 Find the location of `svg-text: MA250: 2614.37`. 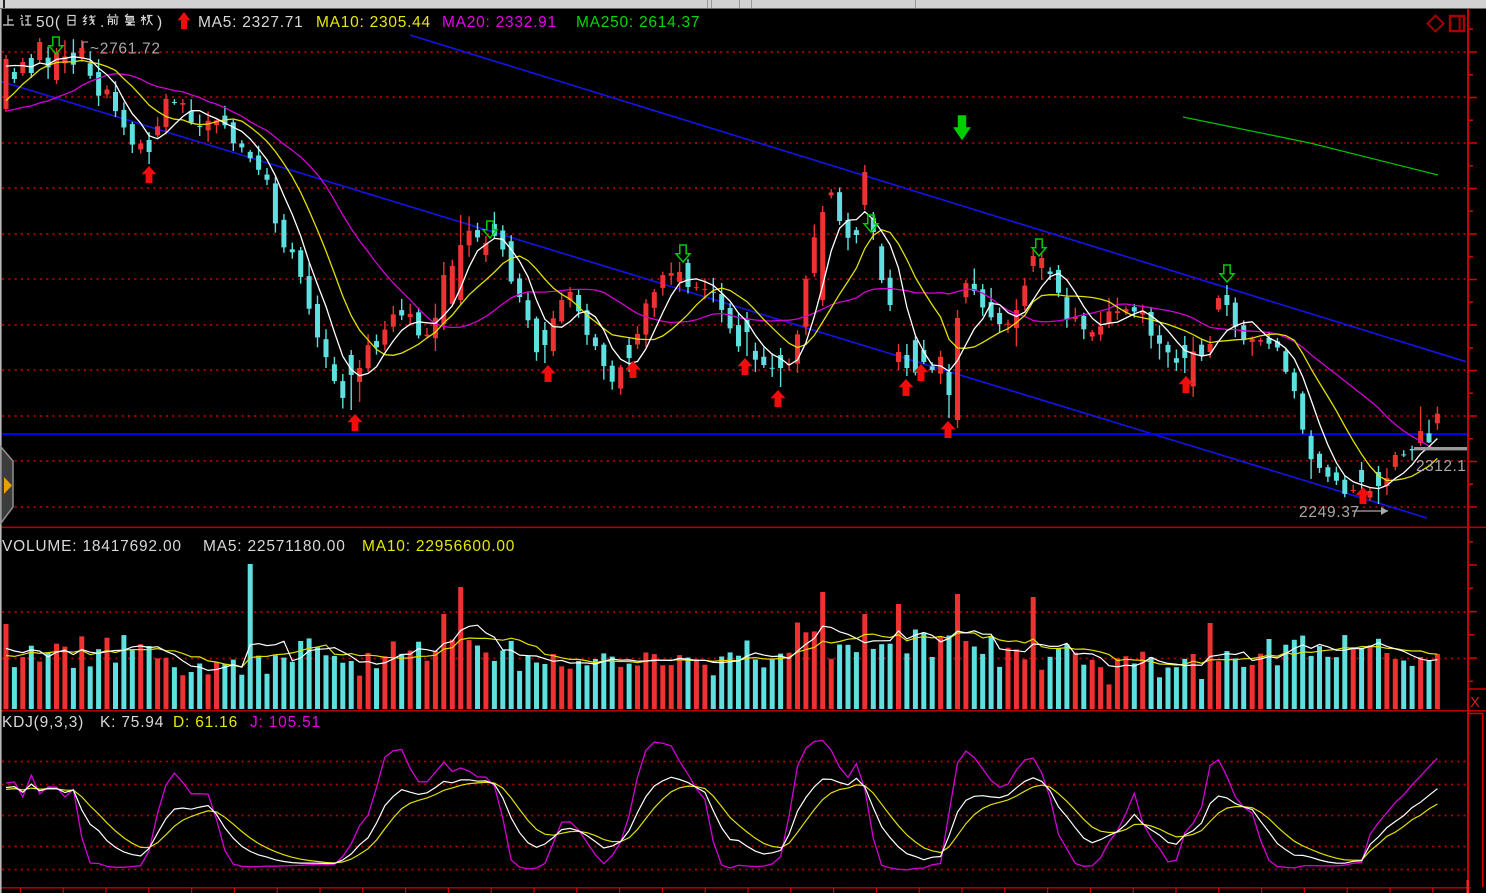

svg-text: MA250: 2614.37 is located at coordinates (638, 22).